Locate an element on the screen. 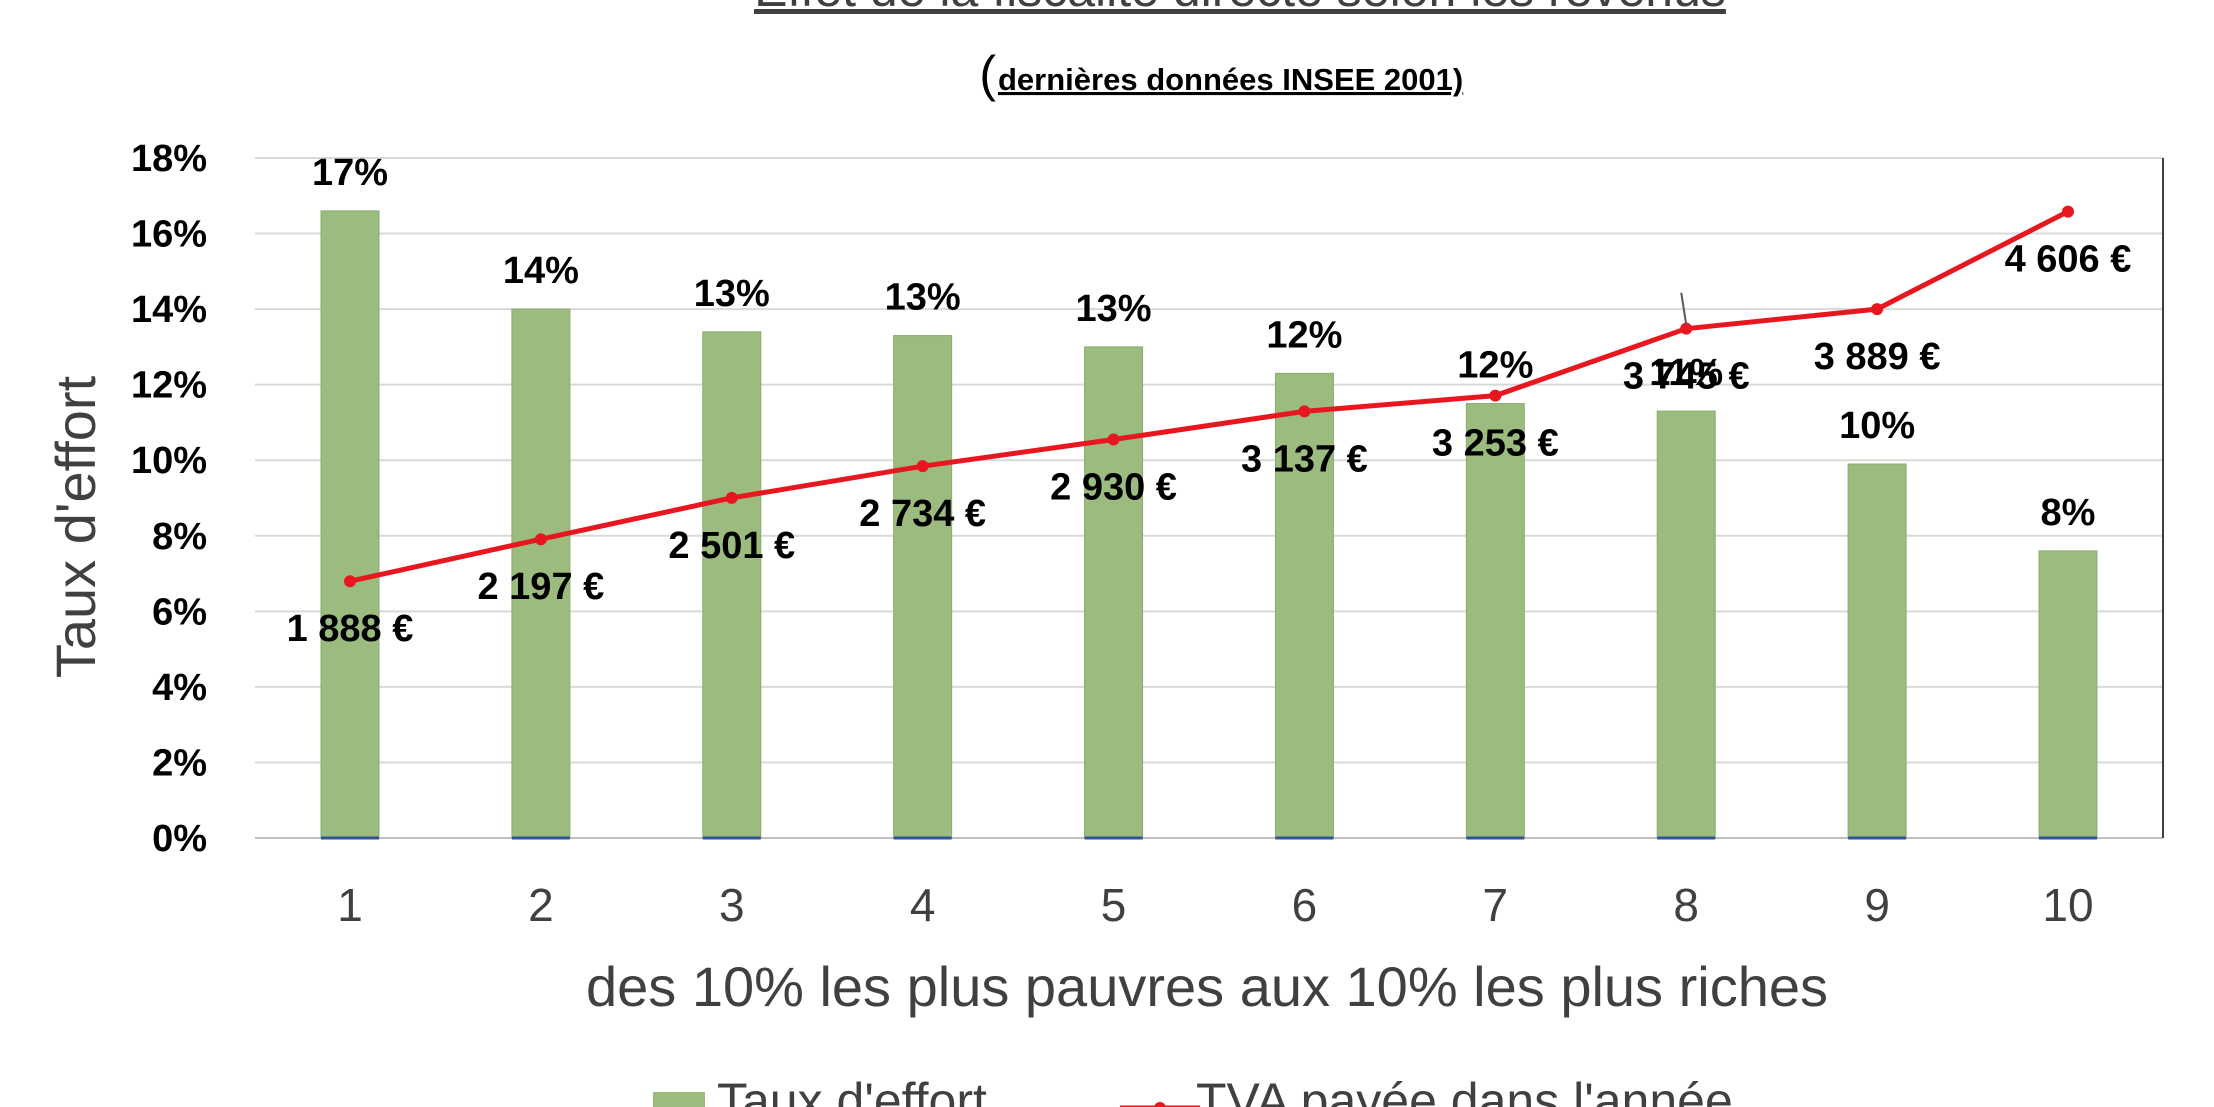 This screenshot has height=1107, width=2214. y-tick-label: 8% is located at coordinates (179, 537).